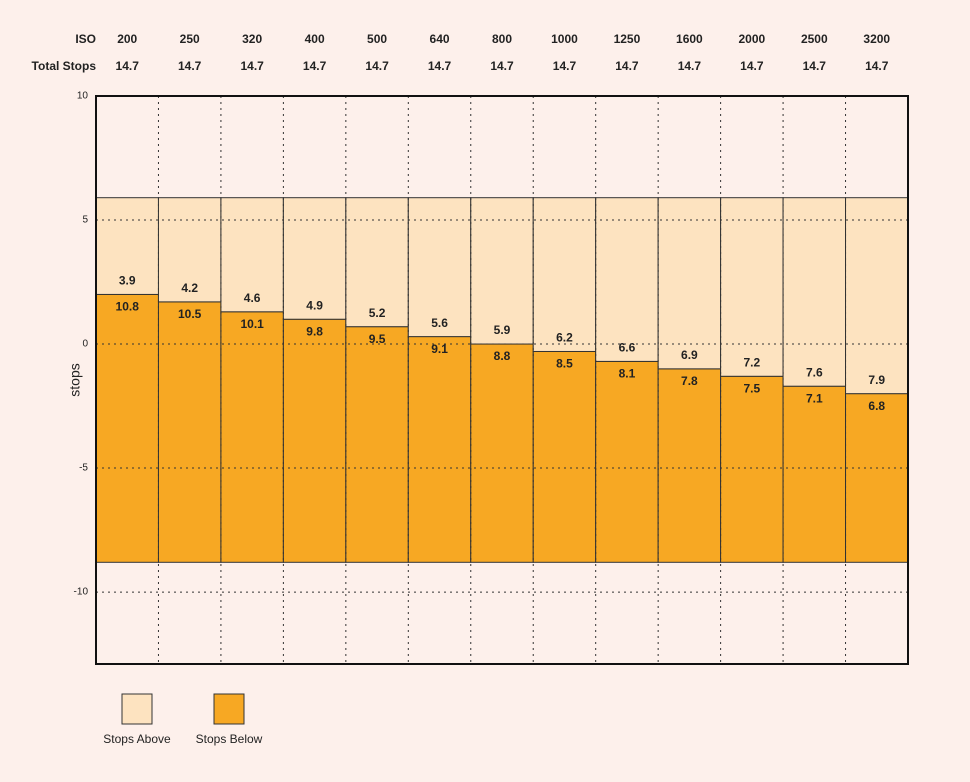 This screenshot has width=970, height=782. Describe the element at coordinates (127, 281) in the screenshot. I see `value-label: 3.9` at that location.